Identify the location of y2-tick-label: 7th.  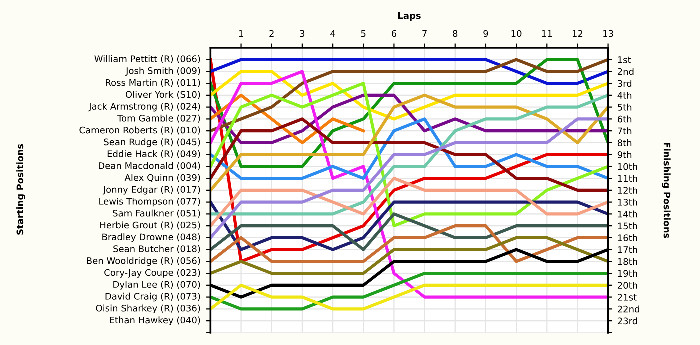
(625, 131).